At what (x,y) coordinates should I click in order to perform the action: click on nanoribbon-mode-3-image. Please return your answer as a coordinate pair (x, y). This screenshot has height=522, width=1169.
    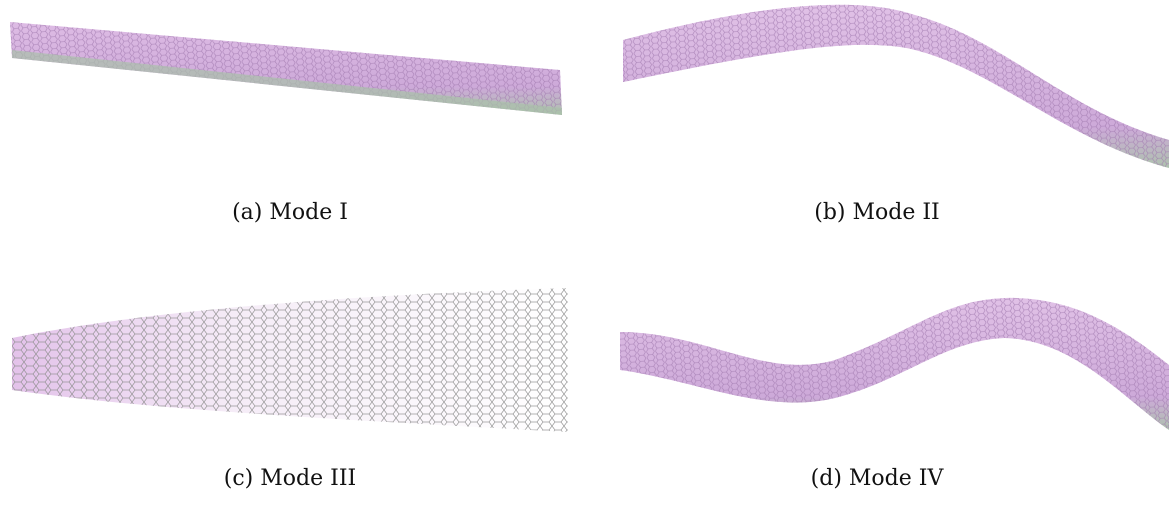
    Looking at the image, I should click on (290, 360).